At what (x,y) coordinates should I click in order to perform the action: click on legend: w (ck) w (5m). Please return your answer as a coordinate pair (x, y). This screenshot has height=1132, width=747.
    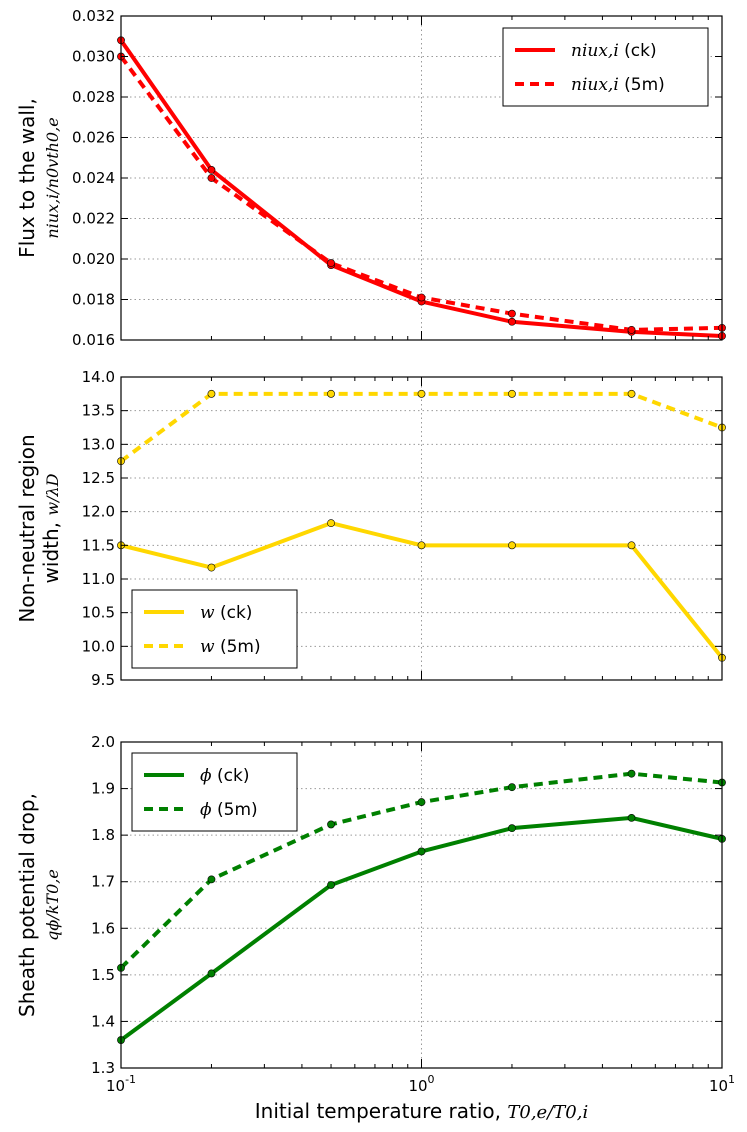
    Looking at the image, I should click on (214, 629).